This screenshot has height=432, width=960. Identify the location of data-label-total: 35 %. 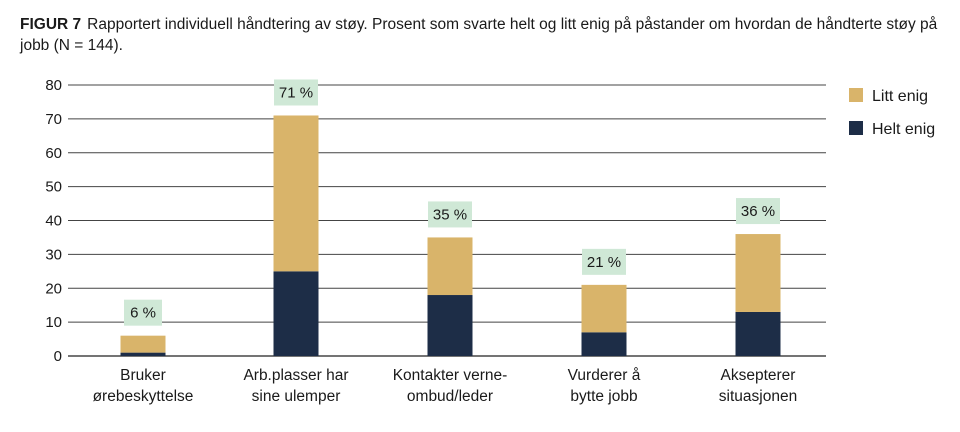
(450, 214).